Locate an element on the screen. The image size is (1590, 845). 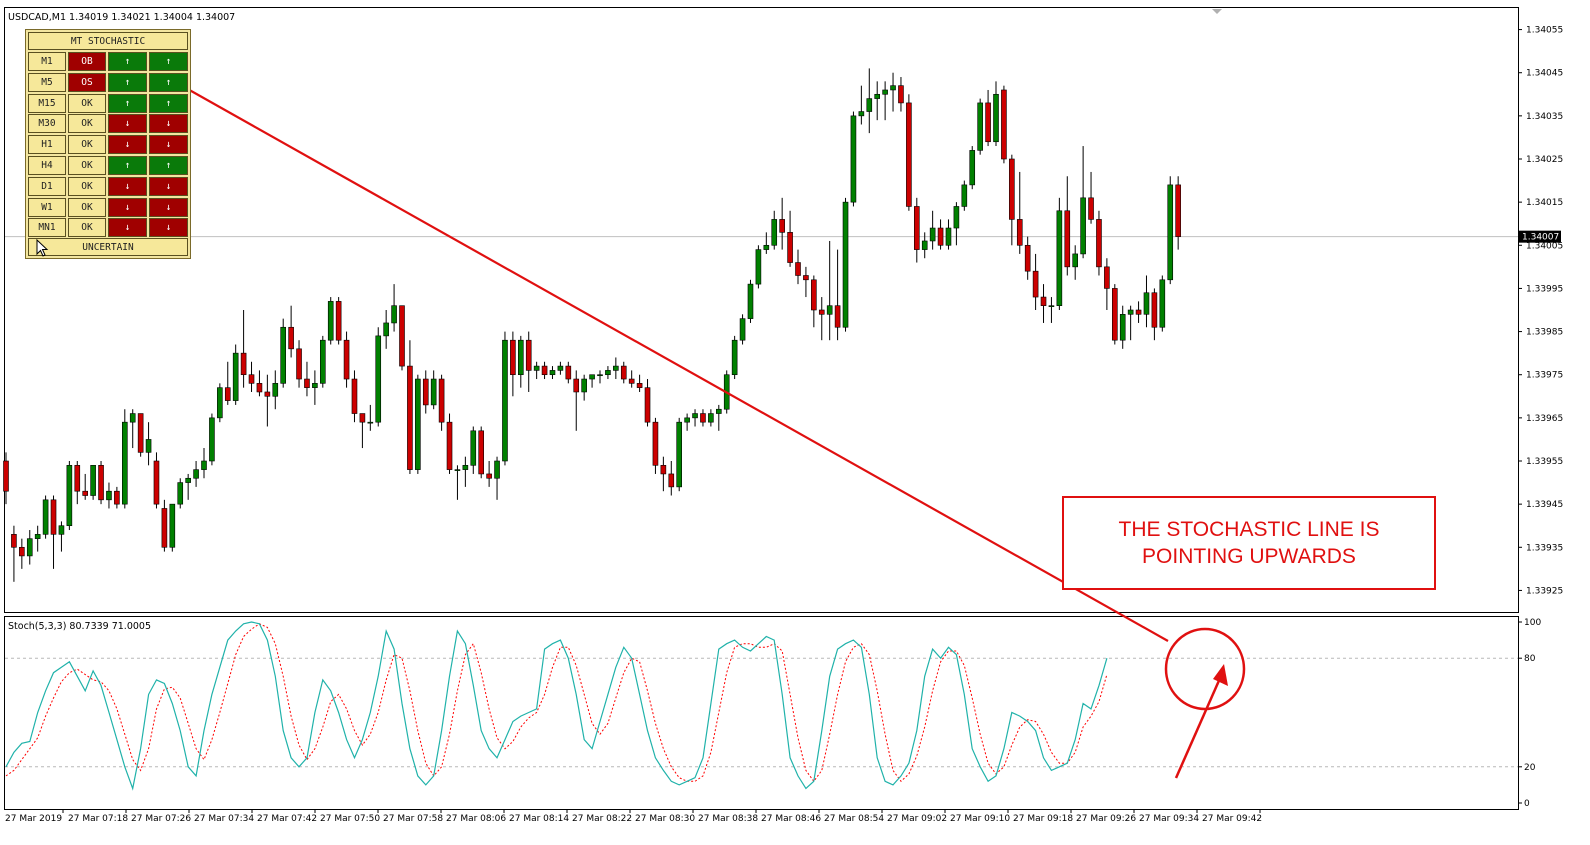
annotation-box: THE STOCHASTIC LINE IS POINTING UPWARDS is located at coordinates (1249, 543).